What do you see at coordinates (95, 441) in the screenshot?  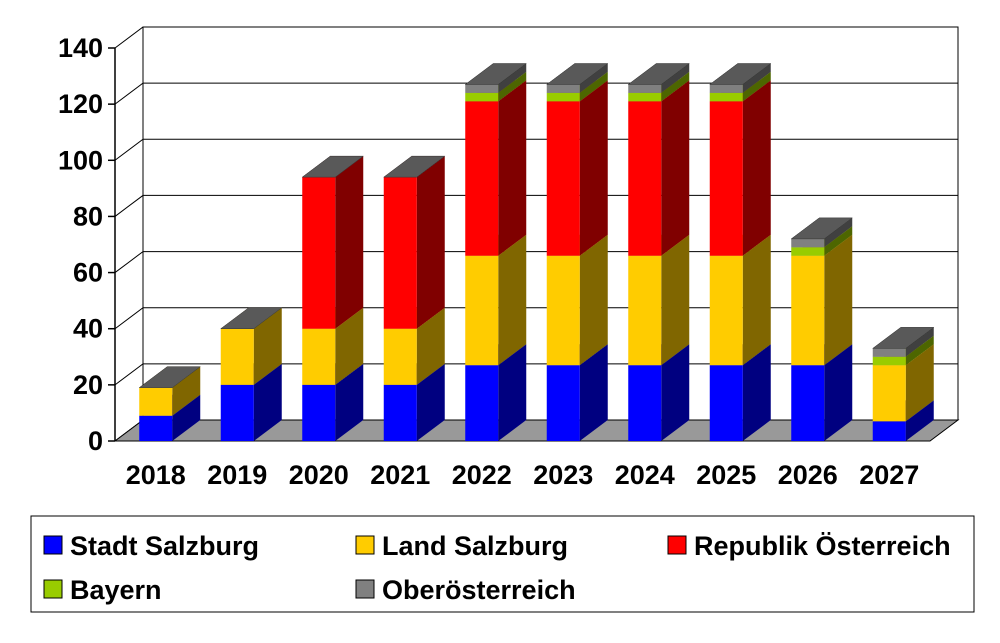 I see `y-tick-label: 0` at bounding box center [95, 441].